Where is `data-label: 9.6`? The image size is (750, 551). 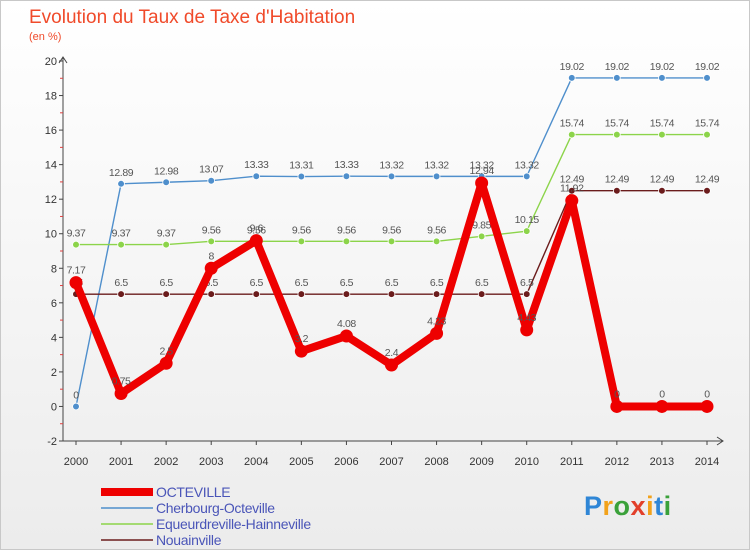
data-label: 9.6 is located at coordinates (257, 229).